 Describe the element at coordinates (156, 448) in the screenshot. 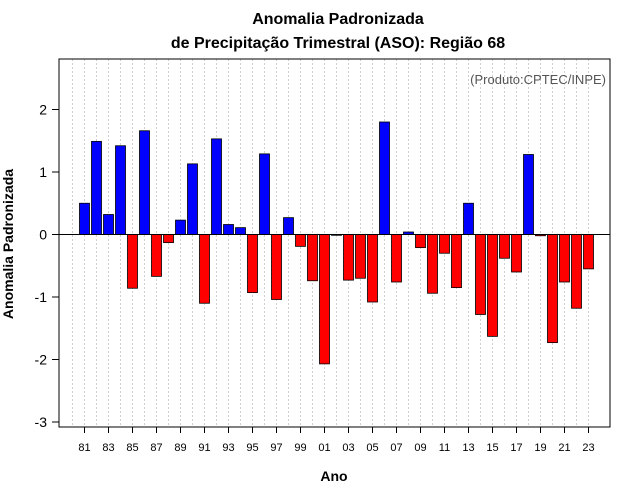

I see `x-tick-label: 87` at that location.